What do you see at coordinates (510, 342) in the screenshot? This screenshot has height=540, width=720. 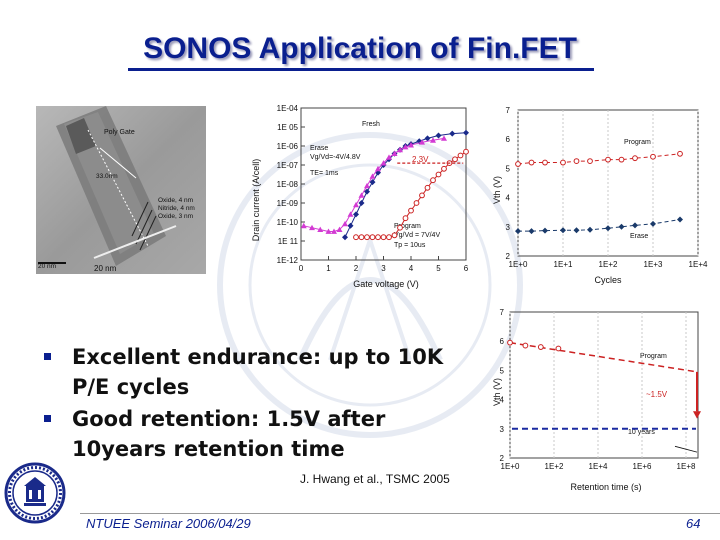 I see `retention-data-point` at bounding box center [510, 342].